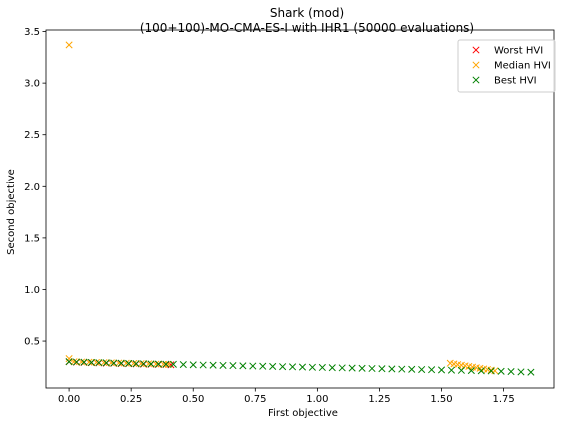  I want to click on legend-label: Median HVI, so click(522, 66).